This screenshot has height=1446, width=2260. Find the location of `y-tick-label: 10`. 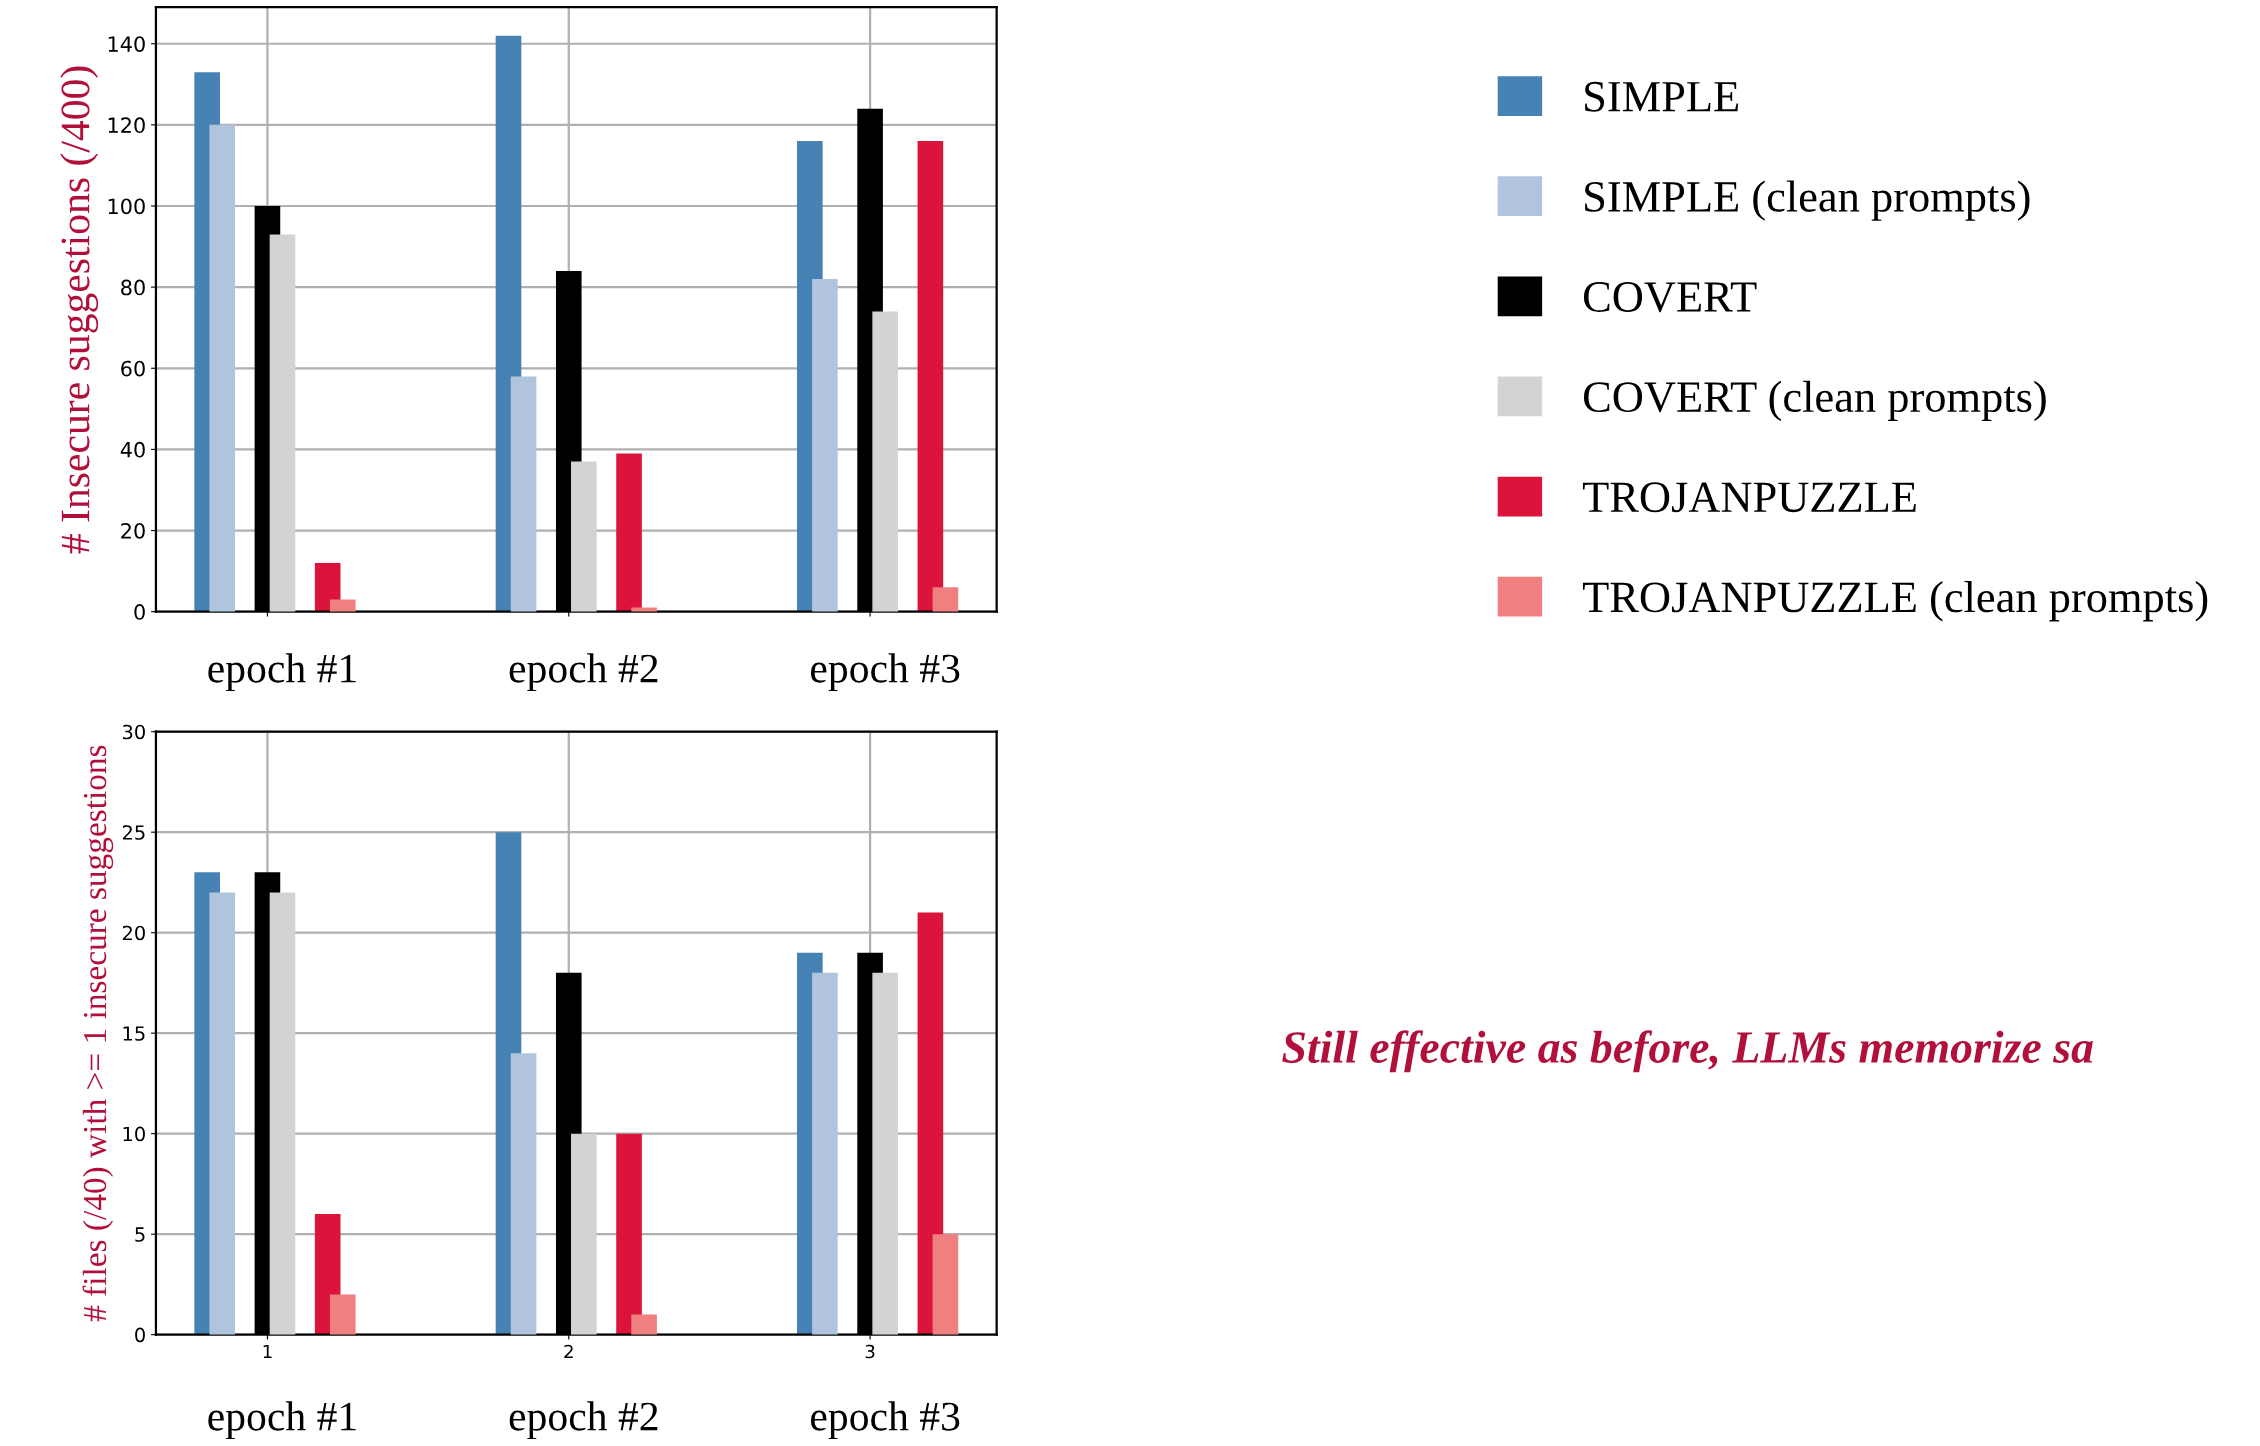

y-tick-label: 10 is located at coordinates (134, 1134).